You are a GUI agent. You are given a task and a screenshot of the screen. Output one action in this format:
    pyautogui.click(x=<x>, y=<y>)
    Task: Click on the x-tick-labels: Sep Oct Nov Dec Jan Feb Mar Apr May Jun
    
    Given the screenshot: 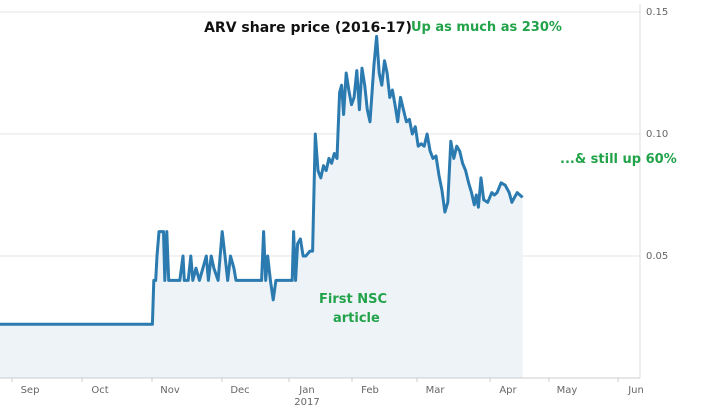 What is the action you would take?
    pyautogui.click(x=327, y=387)
    